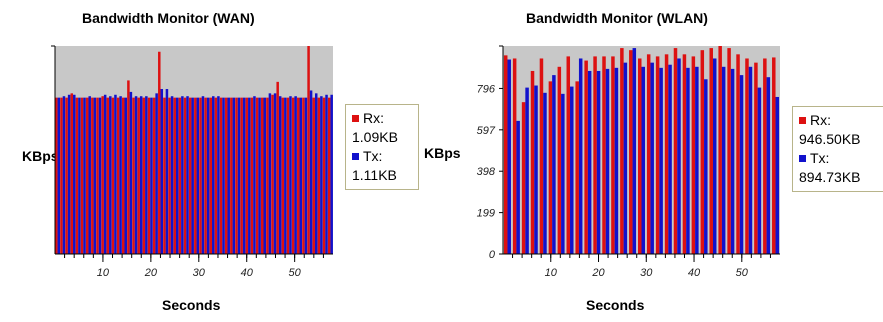  Describe the element at coordinates (168, 18) in the screenshot. I see `chart-title: Bandwidth Monitor (WAN)` at that location.